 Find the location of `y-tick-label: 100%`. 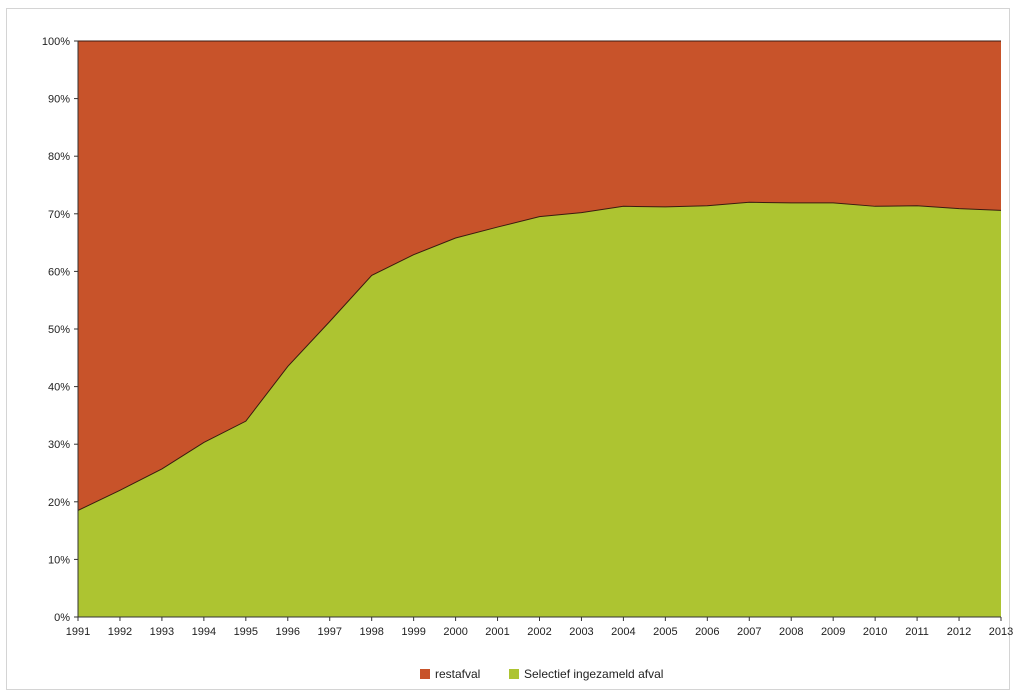

y-tick-label: 100% is located at coordinates (56, 42).